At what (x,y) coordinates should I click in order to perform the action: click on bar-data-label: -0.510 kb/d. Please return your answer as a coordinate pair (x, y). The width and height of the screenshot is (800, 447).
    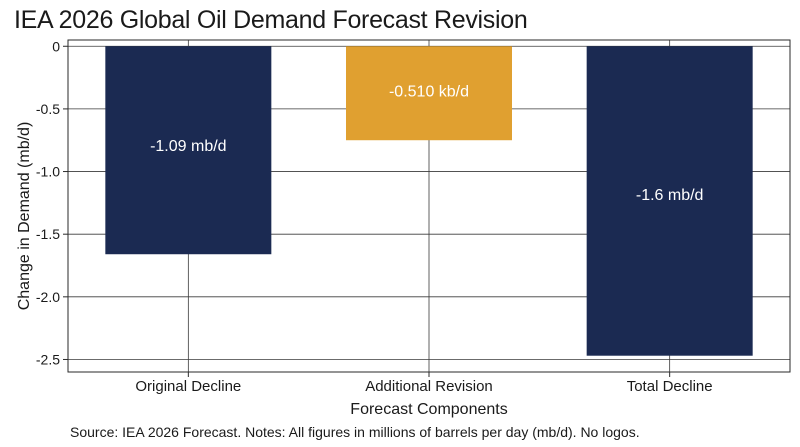
    Looking at the image, I should click on (429, 91).